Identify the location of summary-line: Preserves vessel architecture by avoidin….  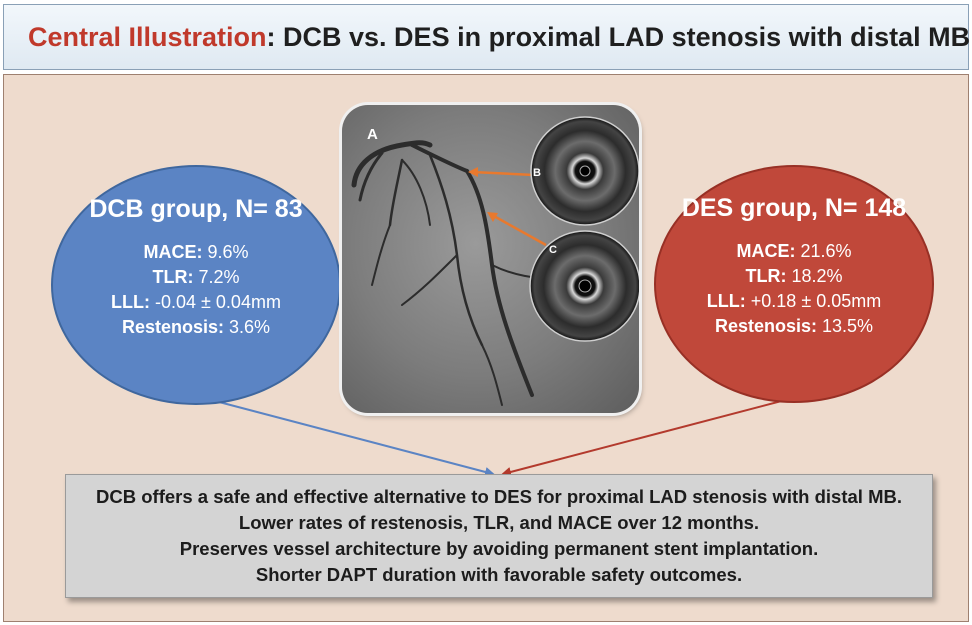
(499, 548).